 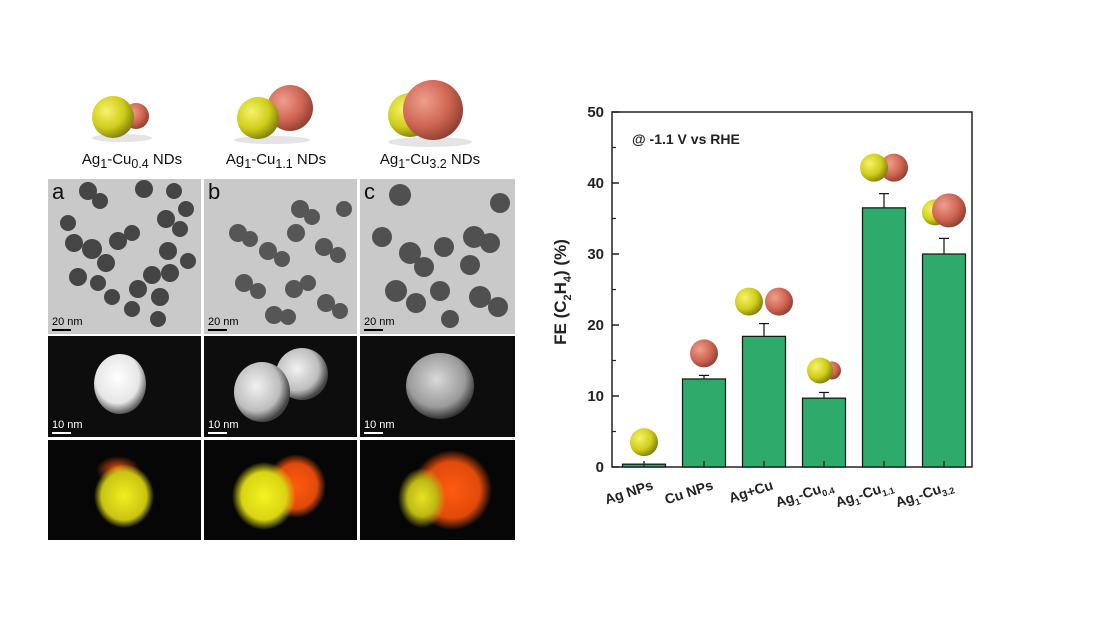 What do you see at coordinates (600, 467) in the screenshot?
I see `y-tick-label: 0` at bounding box center [600, 467].